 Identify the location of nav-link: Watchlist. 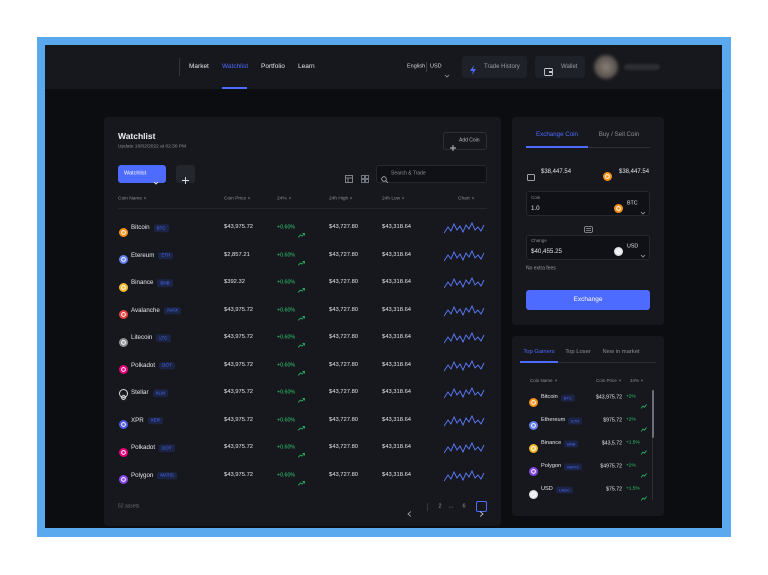
(235, 66).